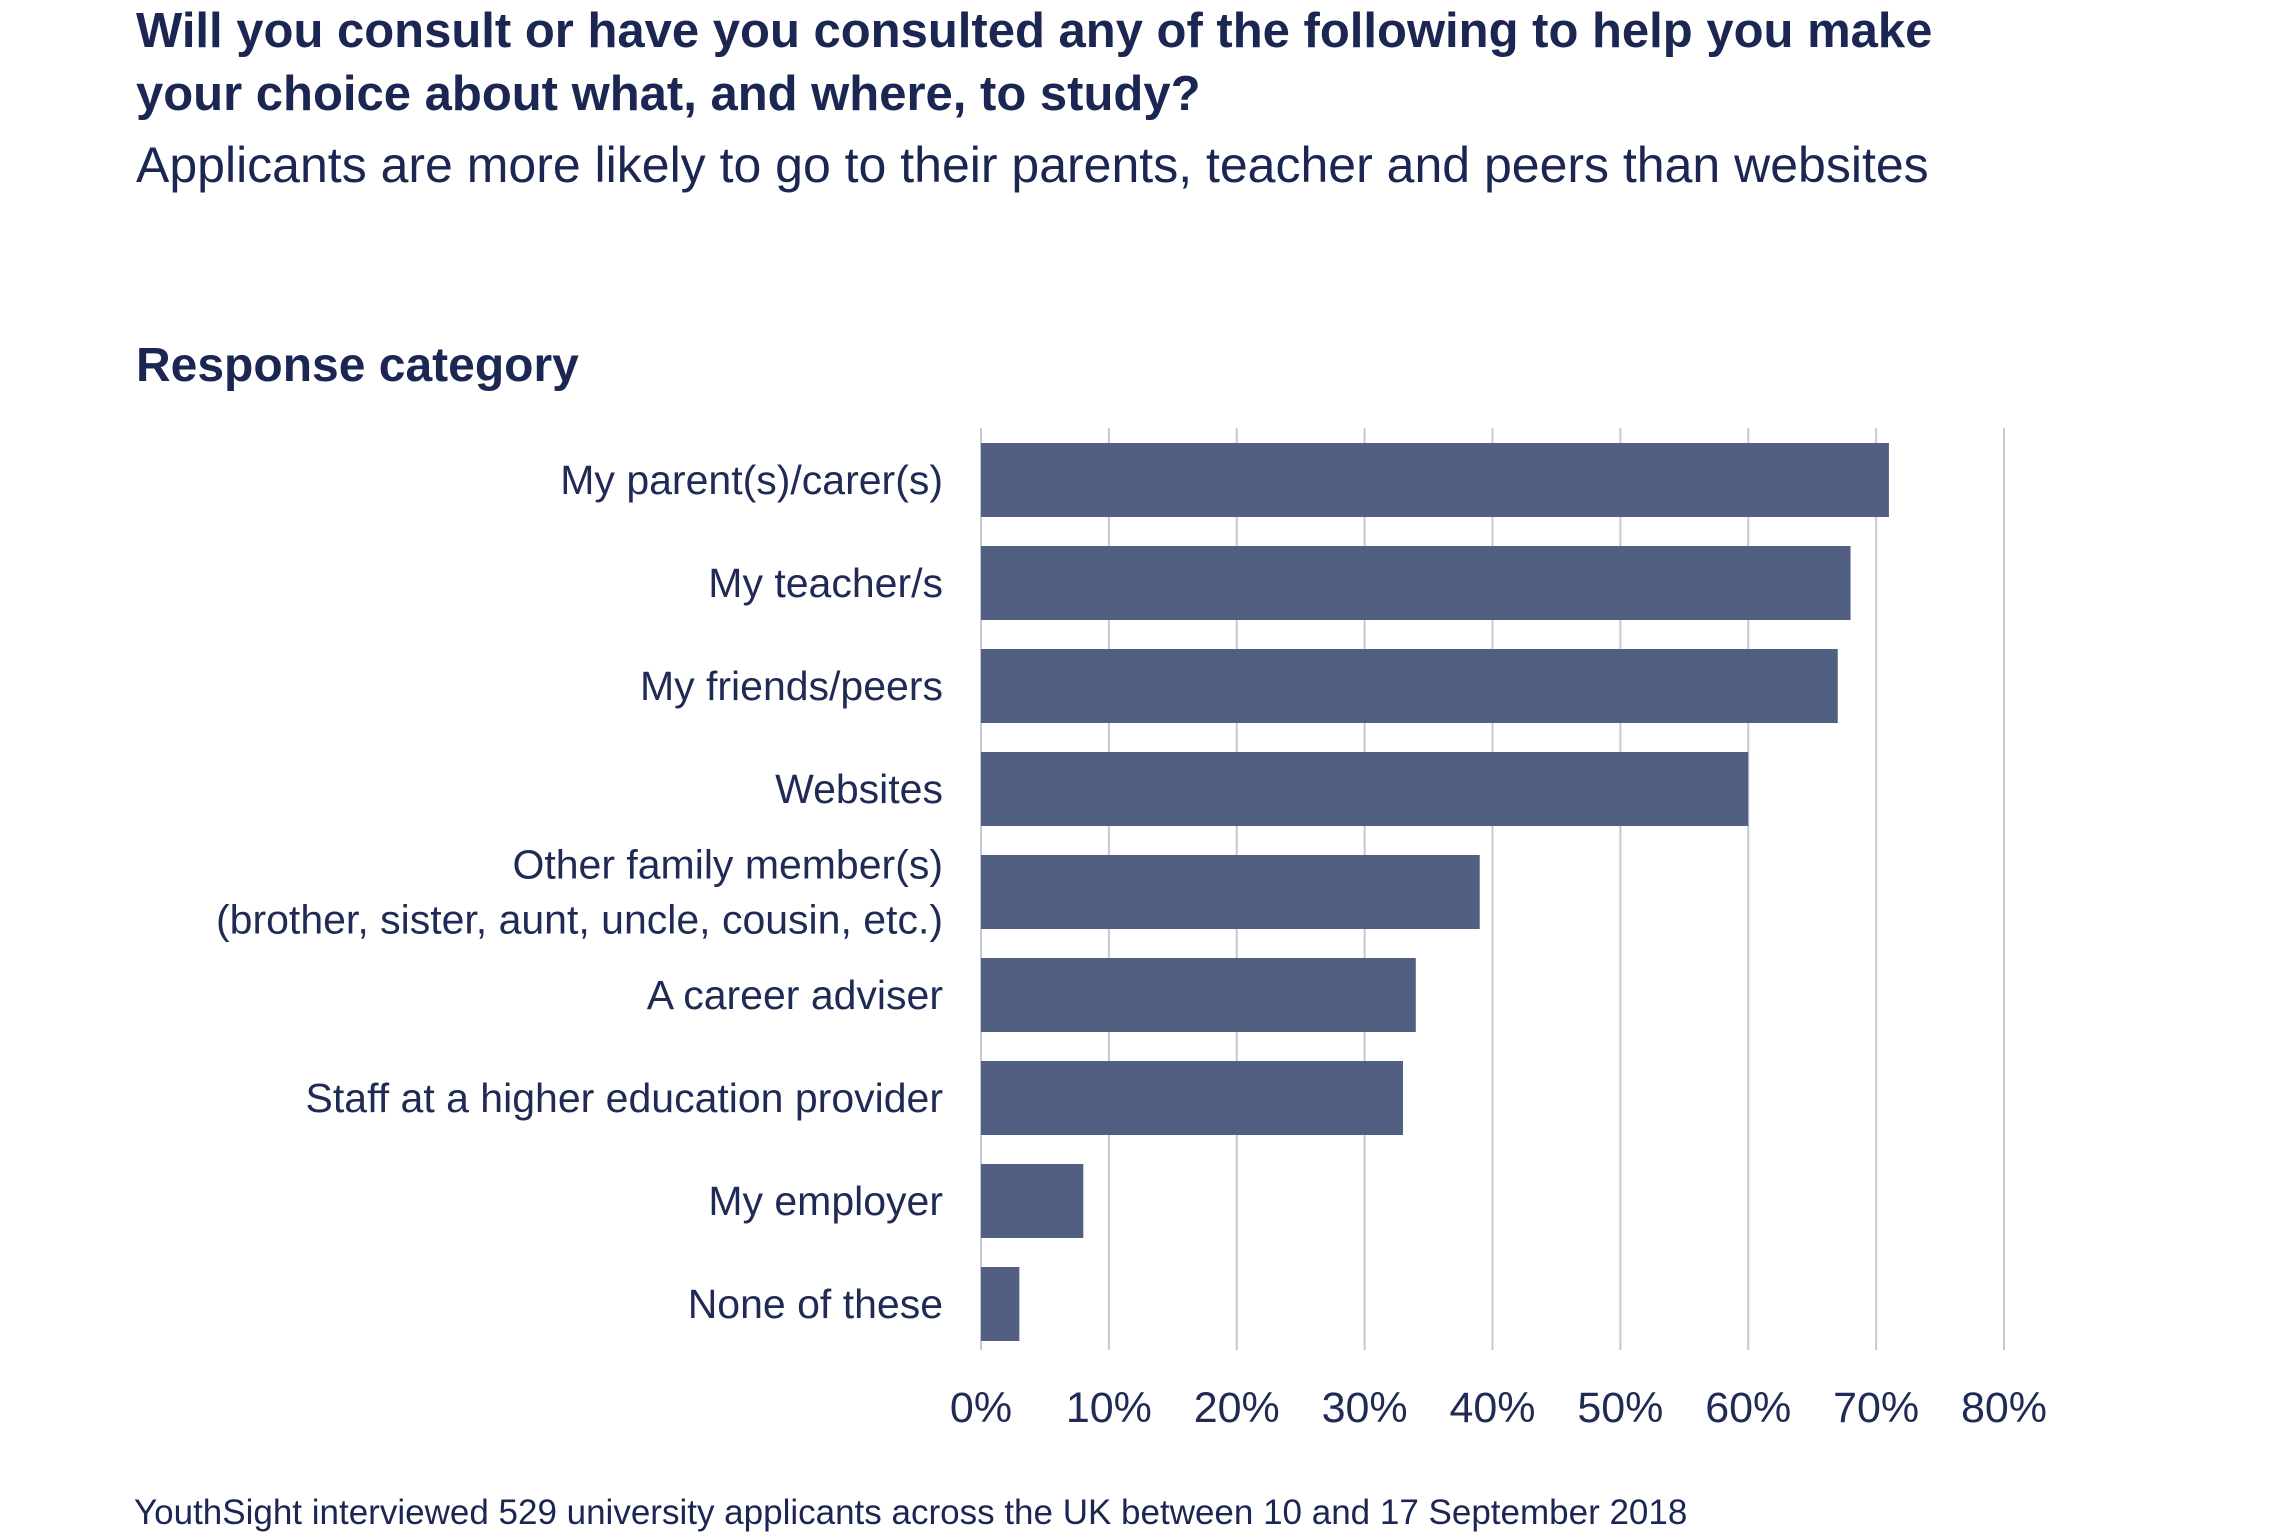  I want to click on x-tick-label-40: 40%, so click(1492, 1408).